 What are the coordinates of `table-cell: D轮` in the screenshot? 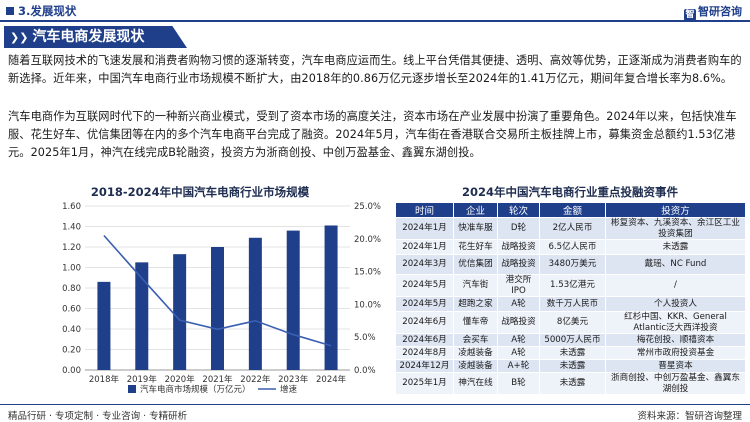 It's located at (518, 228).